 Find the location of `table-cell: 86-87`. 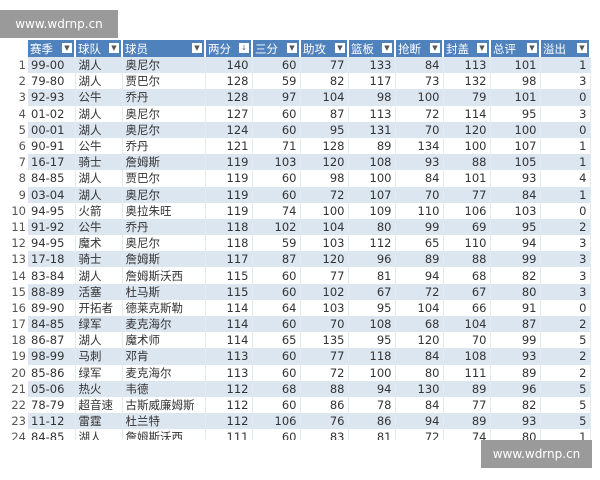

table-cell: 86-87 is located at coordinates (52, 340).